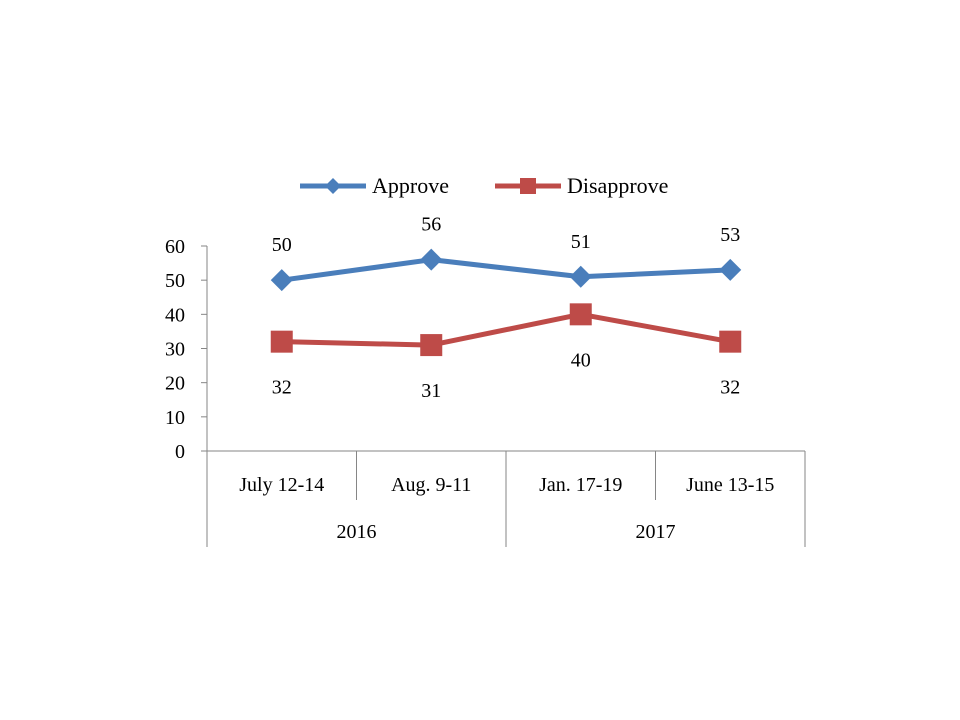  I want to click on y-tick-label: 30, so click(175, 350).